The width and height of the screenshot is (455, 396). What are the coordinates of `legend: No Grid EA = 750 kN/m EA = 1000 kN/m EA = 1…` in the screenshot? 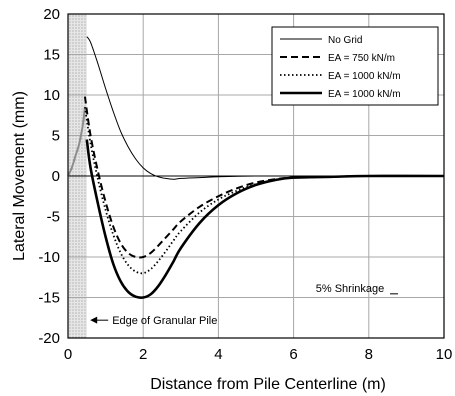 It's located at (355, 66).